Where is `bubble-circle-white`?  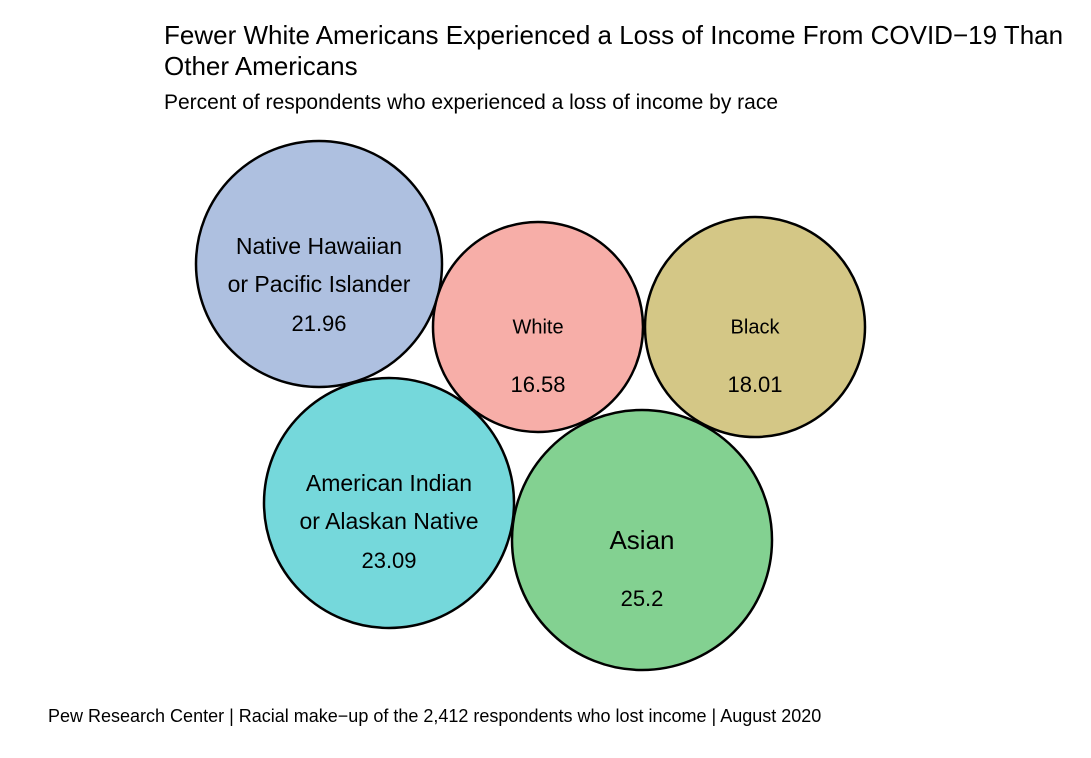 bubble-circle-white is located at coordinates (538, 327).